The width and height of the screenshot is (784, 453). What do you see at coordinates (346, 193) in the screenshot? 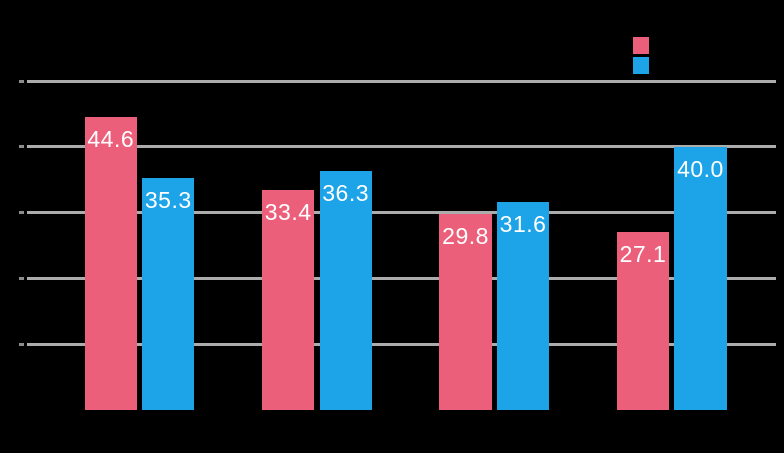
I see `bar-value-label: 36.3` at bounding box center [346, 193].